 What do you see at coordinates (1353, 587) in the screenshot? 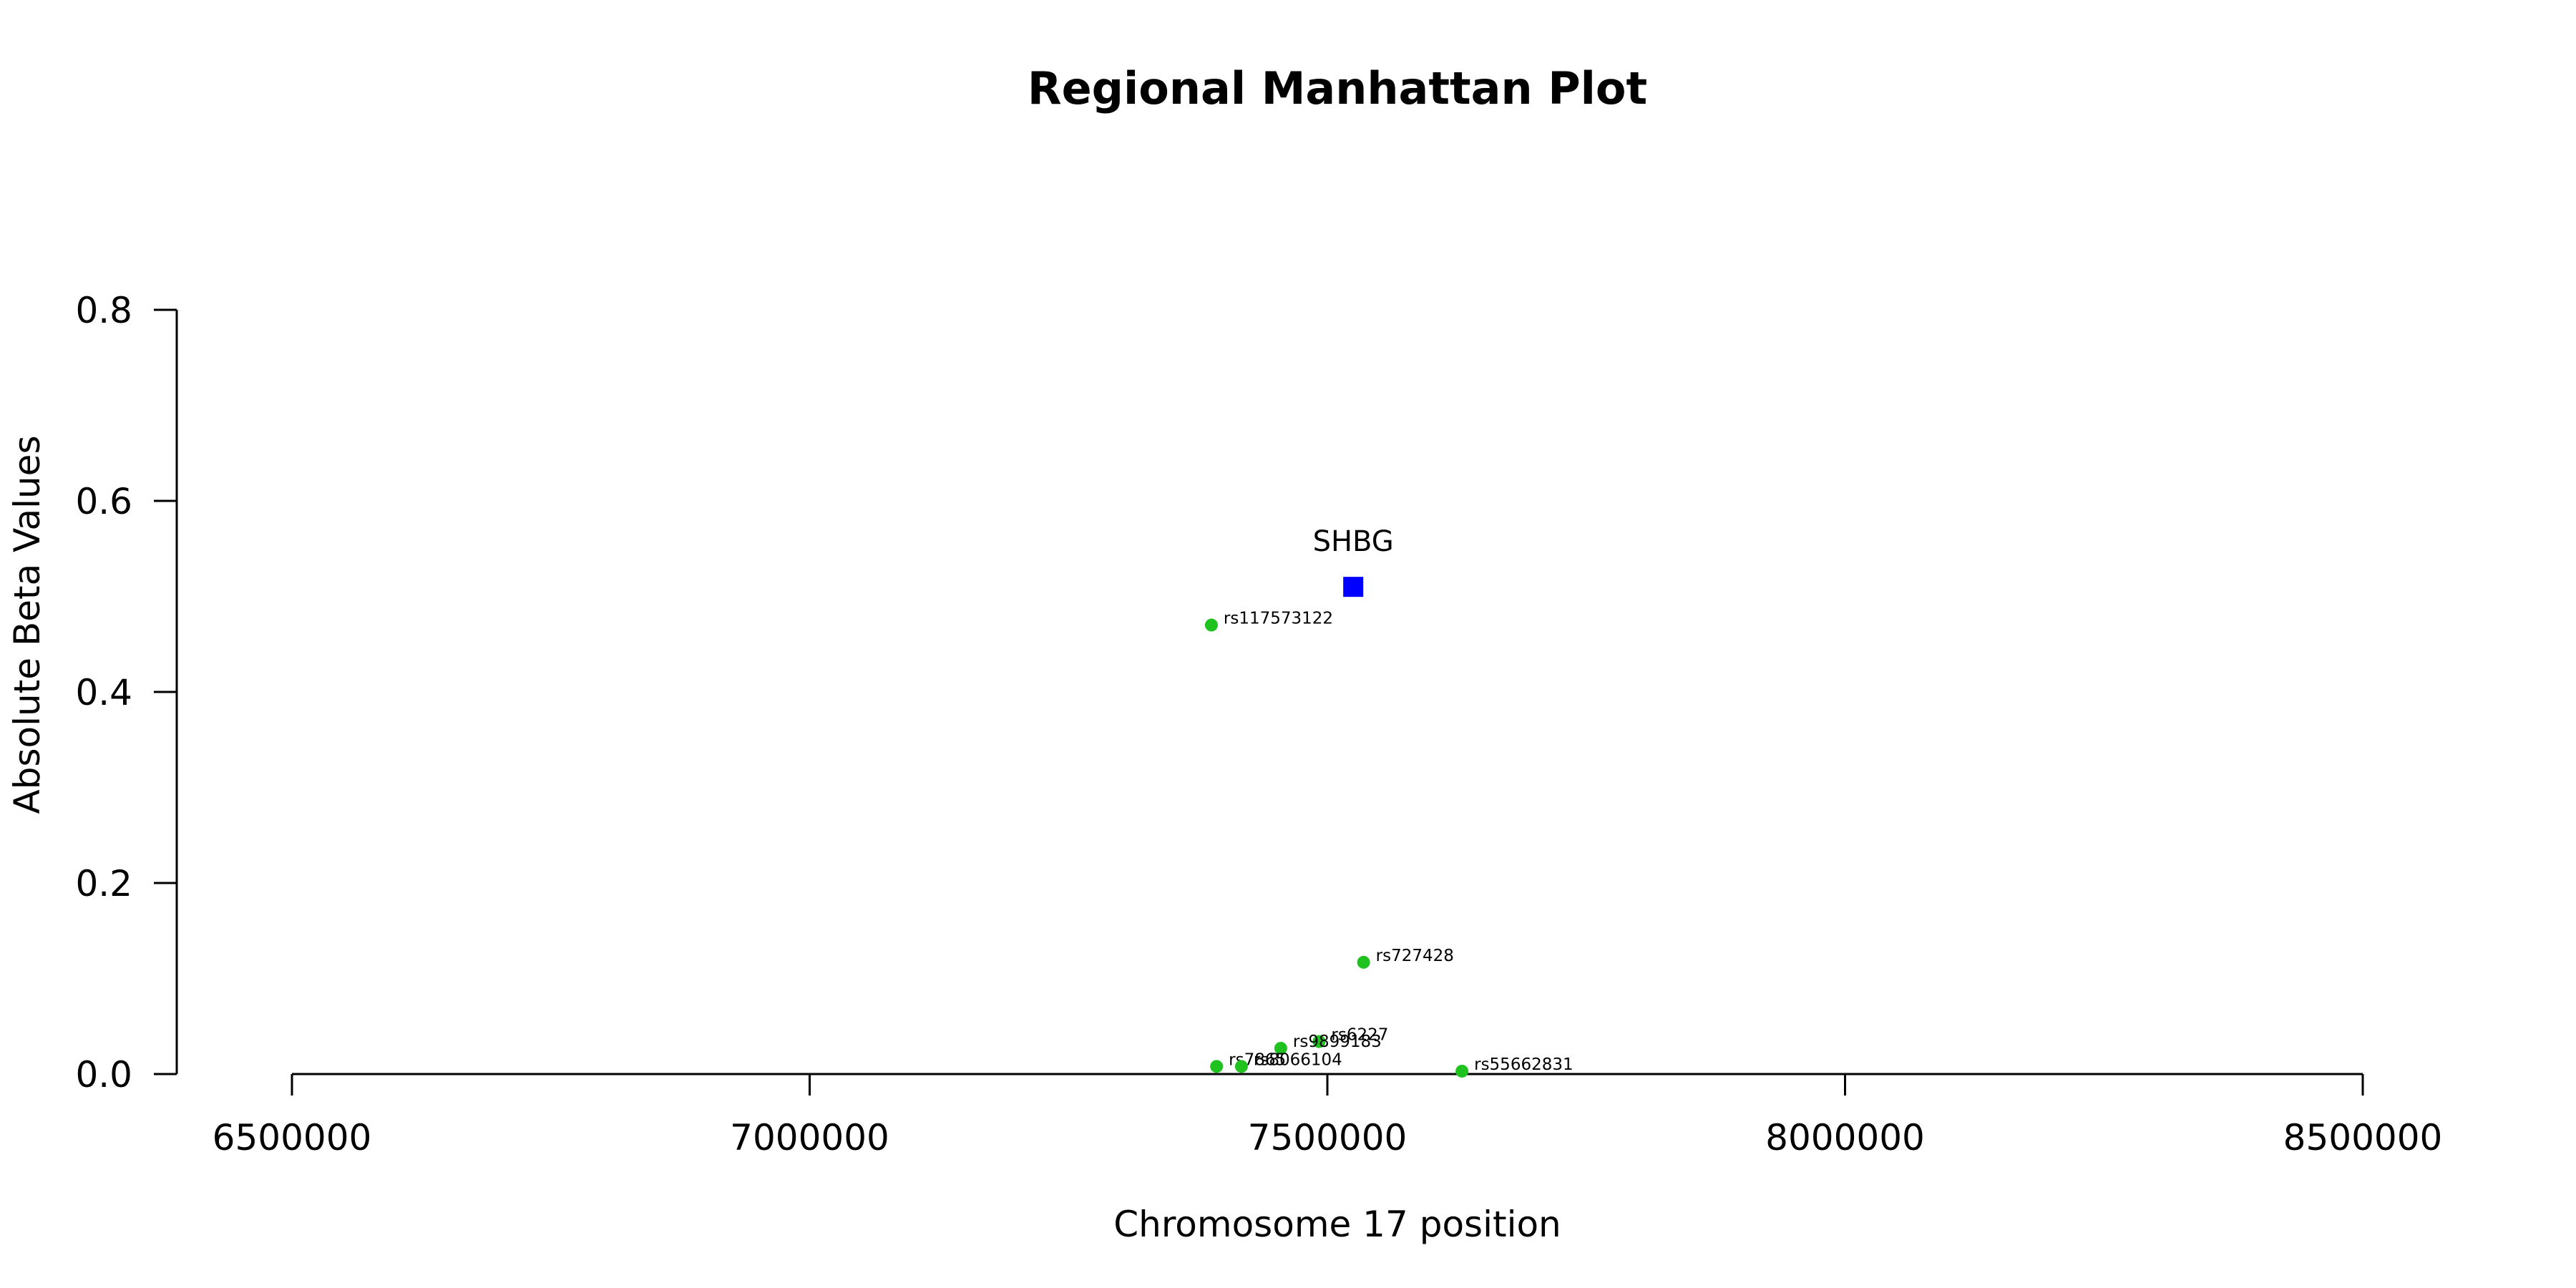
I see `gene-marker` at bounding box center [1353, 587].